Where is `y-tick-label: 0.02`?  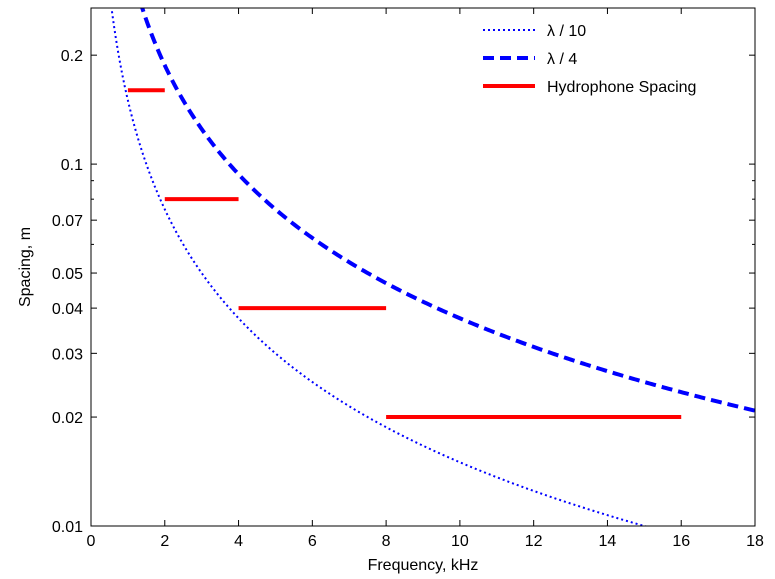 y-tick-label: 0.02 is located at coordinates (67, 418).